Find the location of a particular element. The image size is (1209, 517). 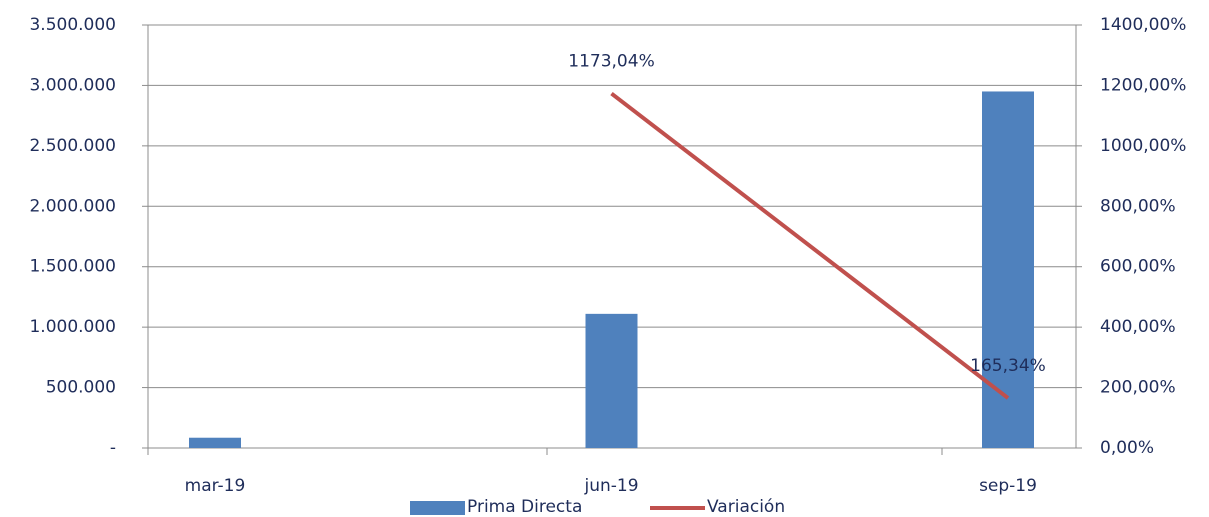

y-tick-label: 3.500.000 is located at coordinates (72, 25).